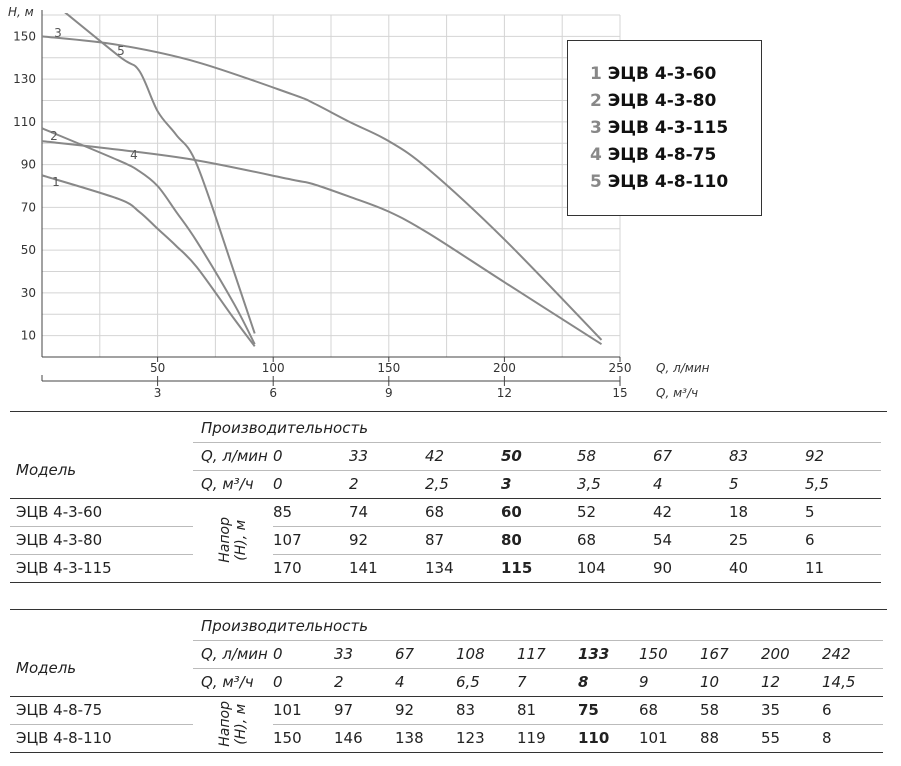 The width and height of the screenshot is (901, 766). Describe the element at coordinates (675, 155) in the screenshot. I see `legend-item: 4 ЭЦВ 4-8-75` at that location.